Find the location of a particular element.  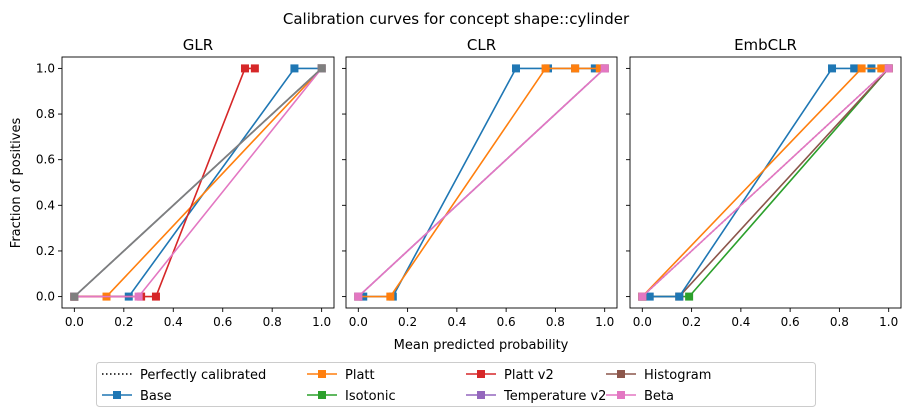

legend-label: Perfectly calibrated is located at coordinates (203, 375).